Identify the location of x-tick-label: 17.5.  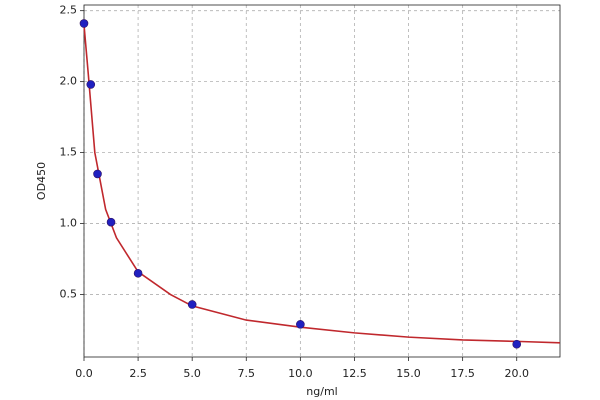
(462, 373).